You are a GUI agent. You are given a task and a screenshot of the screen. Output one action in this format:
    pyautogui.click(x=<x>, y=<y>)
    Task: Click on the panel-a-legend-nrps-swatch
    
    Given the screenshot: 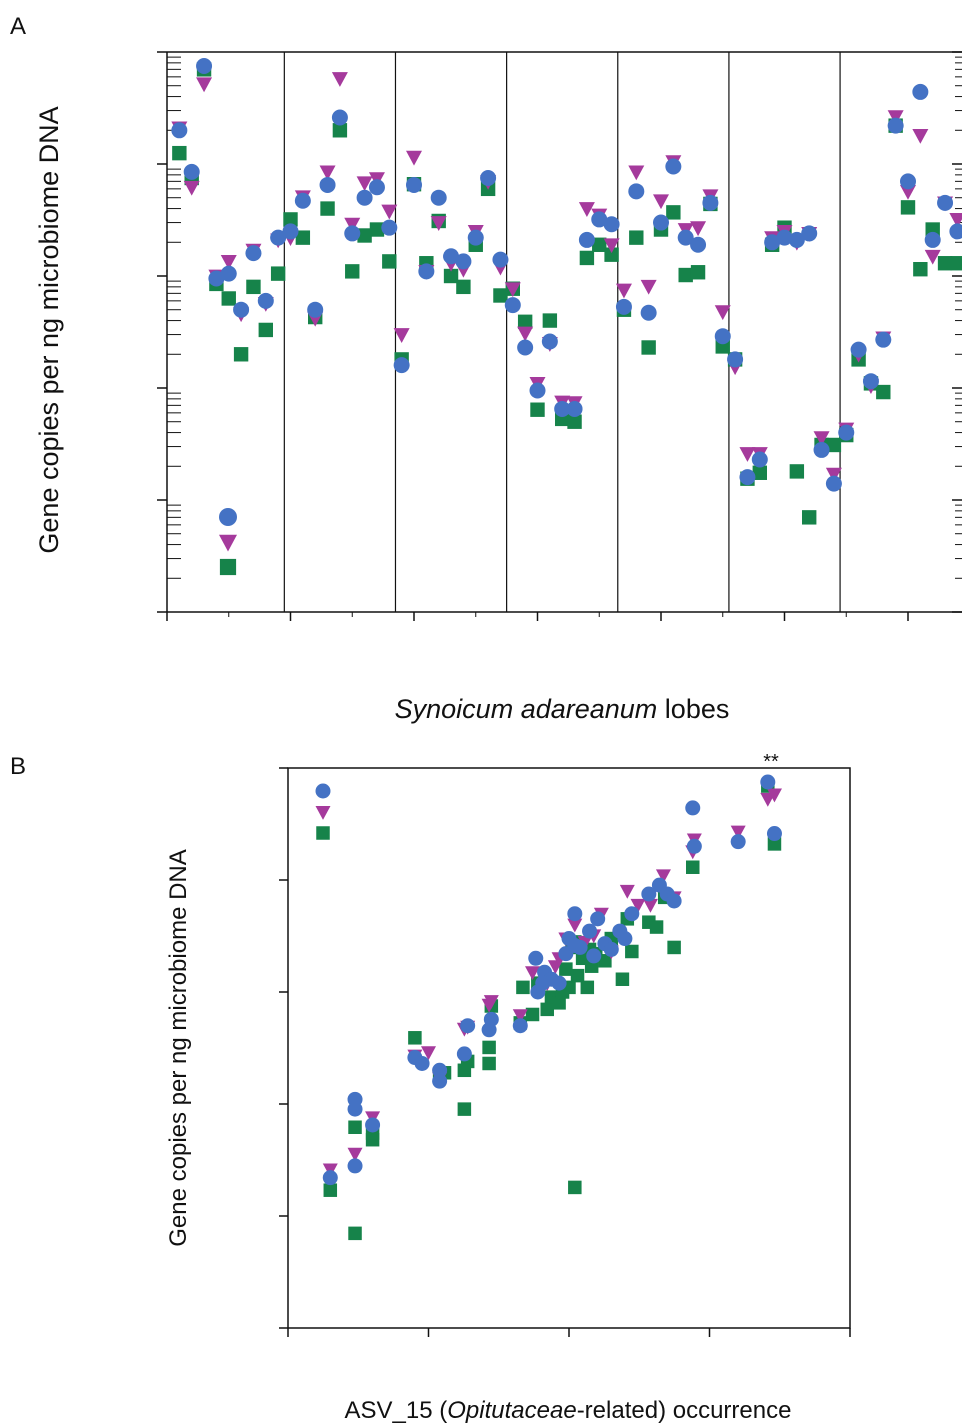 What is the action you would take?
    pyautogui.click(x=228, y=567)
    